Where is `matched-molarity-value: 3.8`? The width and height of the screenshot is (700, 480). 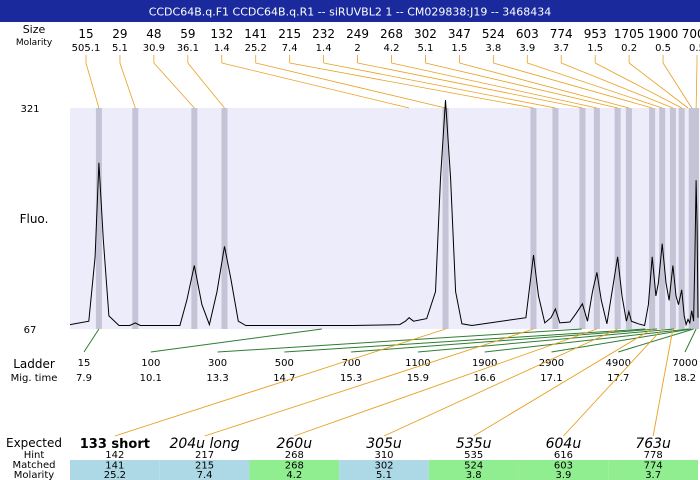 matched-molarity-value: 3.8 is located at coordinates (474, 475).